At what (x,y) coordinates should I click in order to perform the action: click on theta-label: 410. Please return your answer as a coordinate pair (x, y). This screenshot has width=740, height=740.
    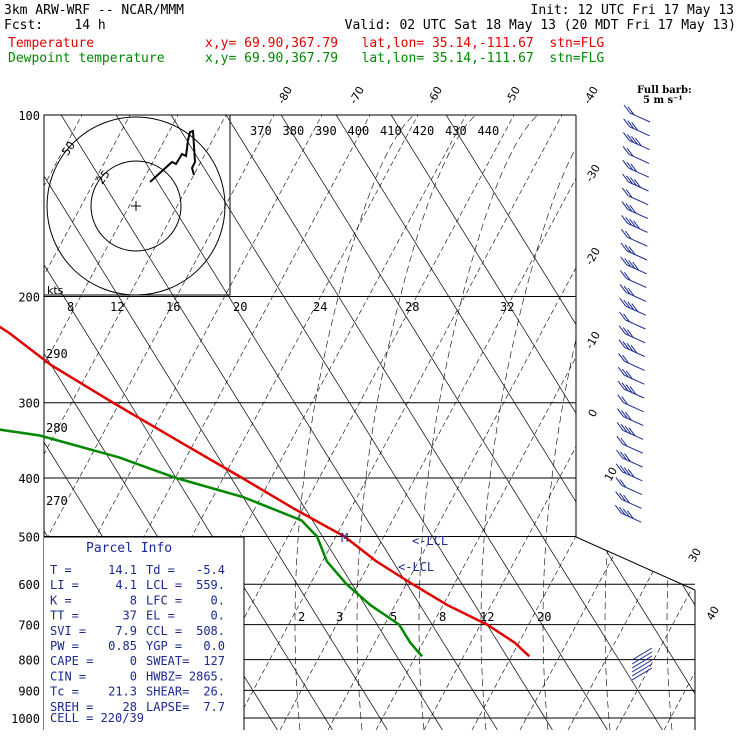
    Looking at the image, I should click on (391, 131).